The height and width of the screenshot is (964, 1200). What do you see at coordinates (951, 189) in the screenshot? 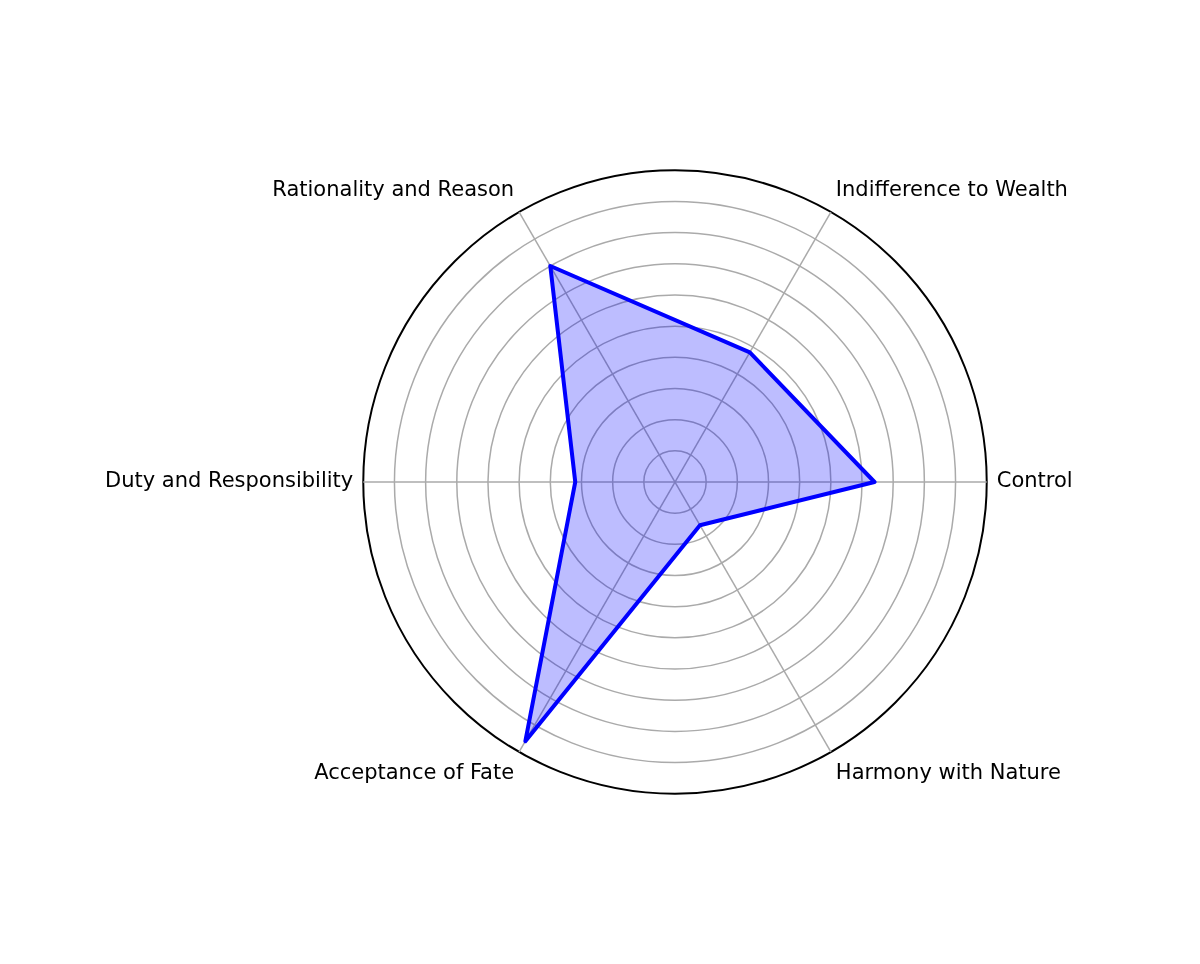
I see `spoke-label: Indifference to Wealth` at bounding box center [951, 189].